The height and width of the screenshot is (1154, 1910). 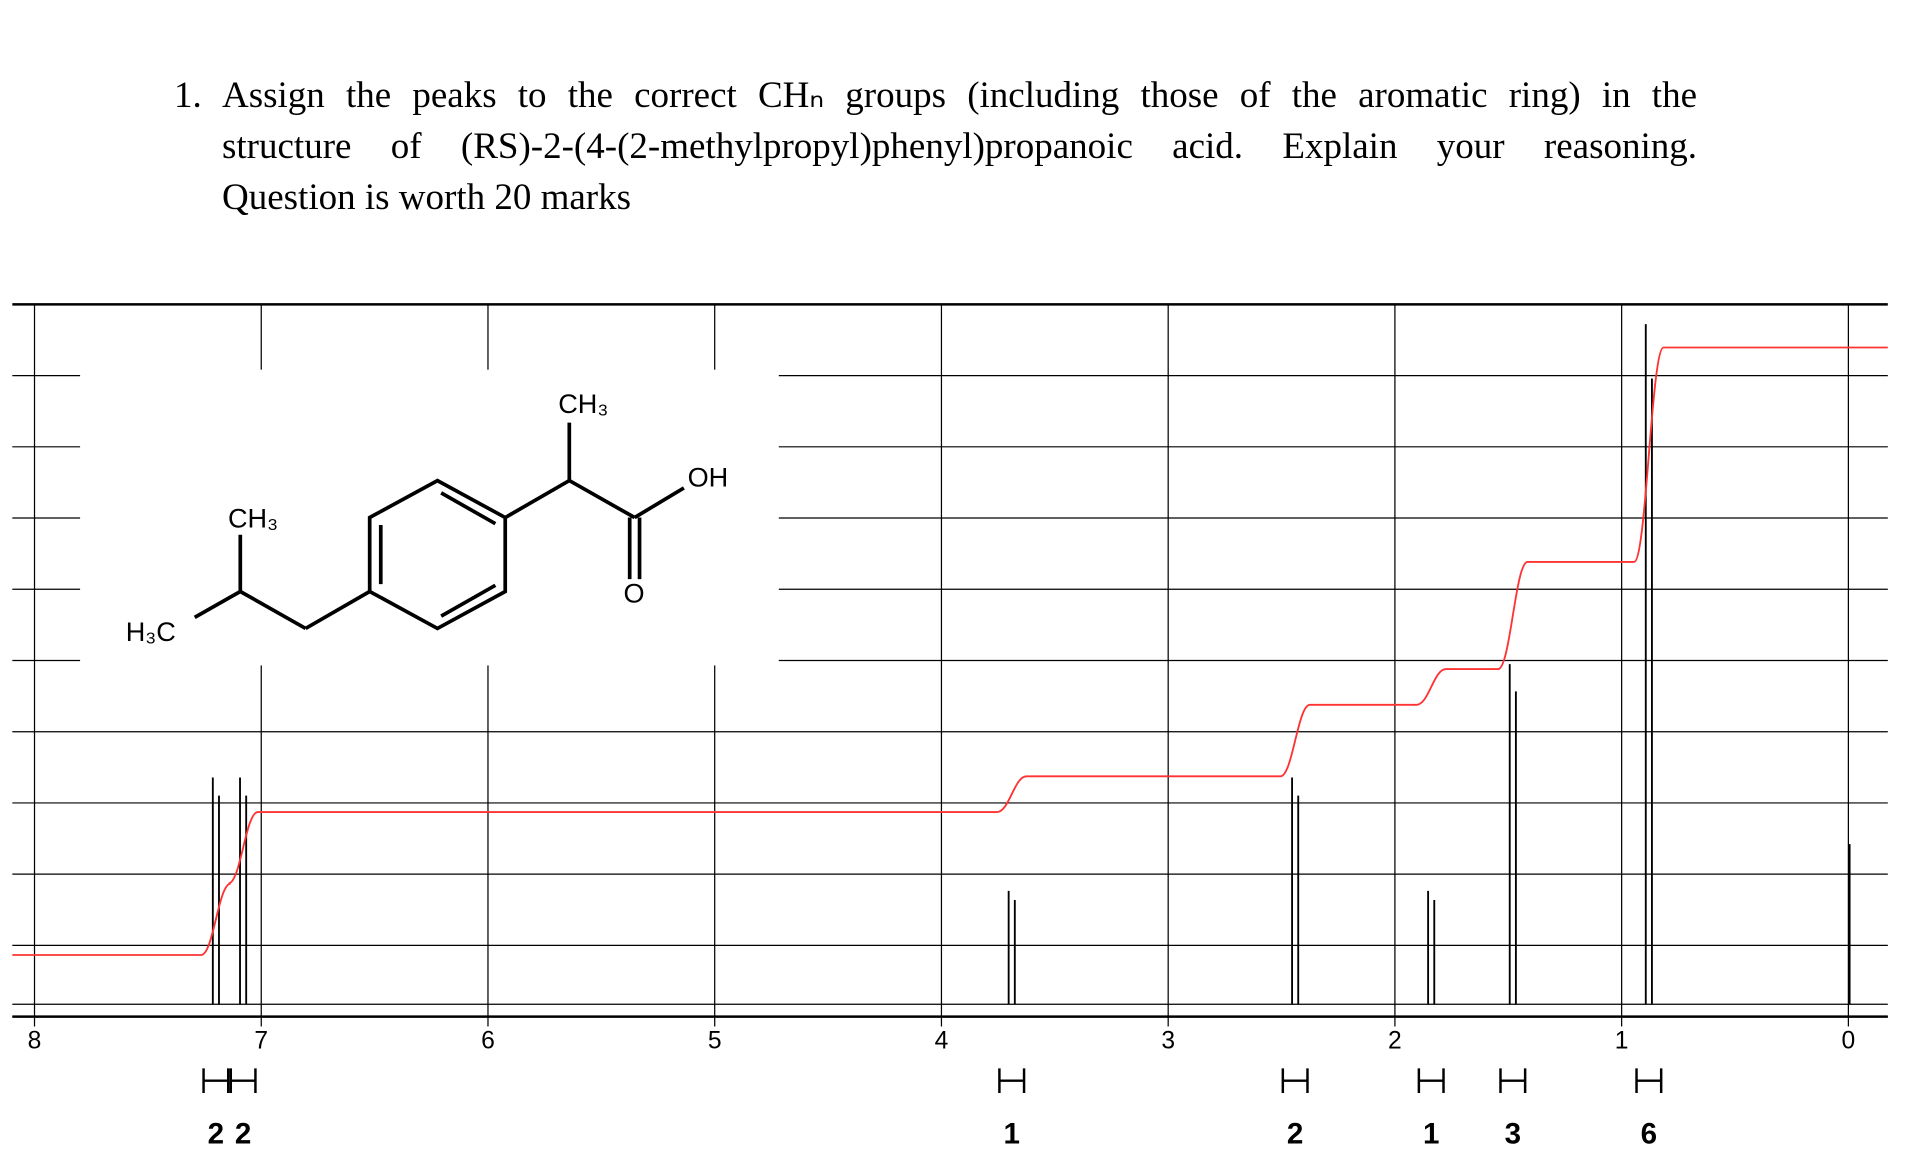 I want to click on x-tick-label: 4, so click(x=942, y=1041).